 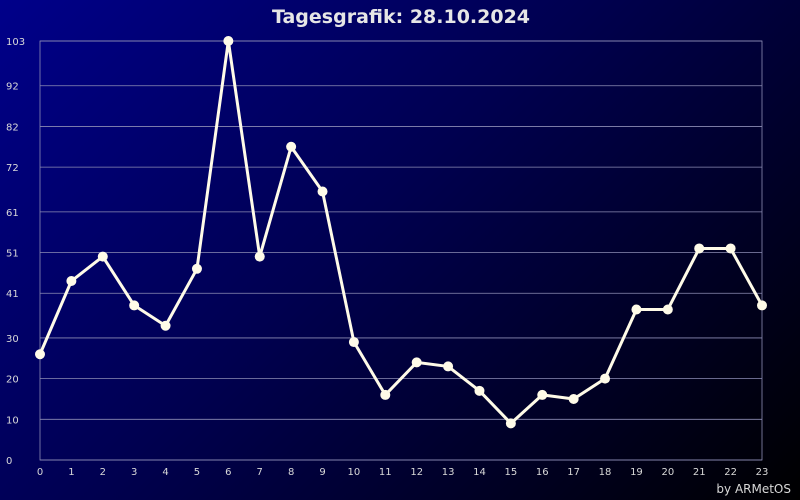 I want to click on x-tick-label: 15, so click(x=511, y=472).